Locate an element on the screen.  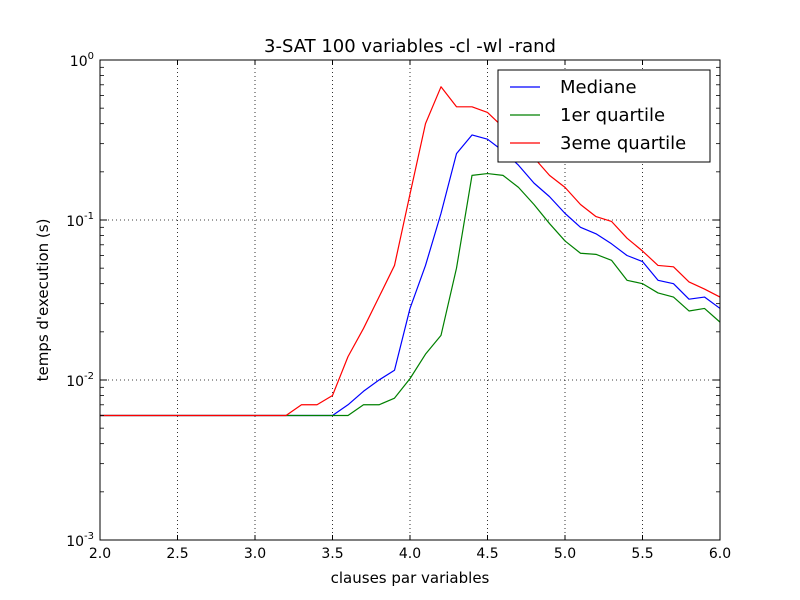
y-axis-label: temps d'execution (s) is located at coordinates (43, 300).